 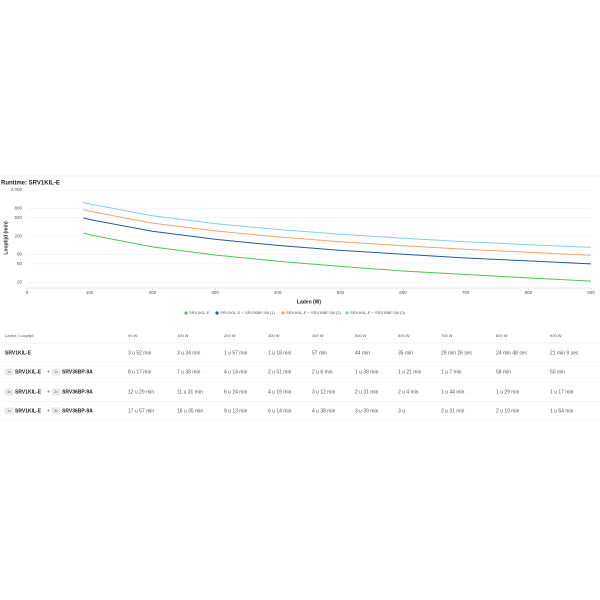 What do you see at coordinates (280, 411) in the screenshot?
I see `table-cell: 6 u 14 min` at bounding box center [280, 411].